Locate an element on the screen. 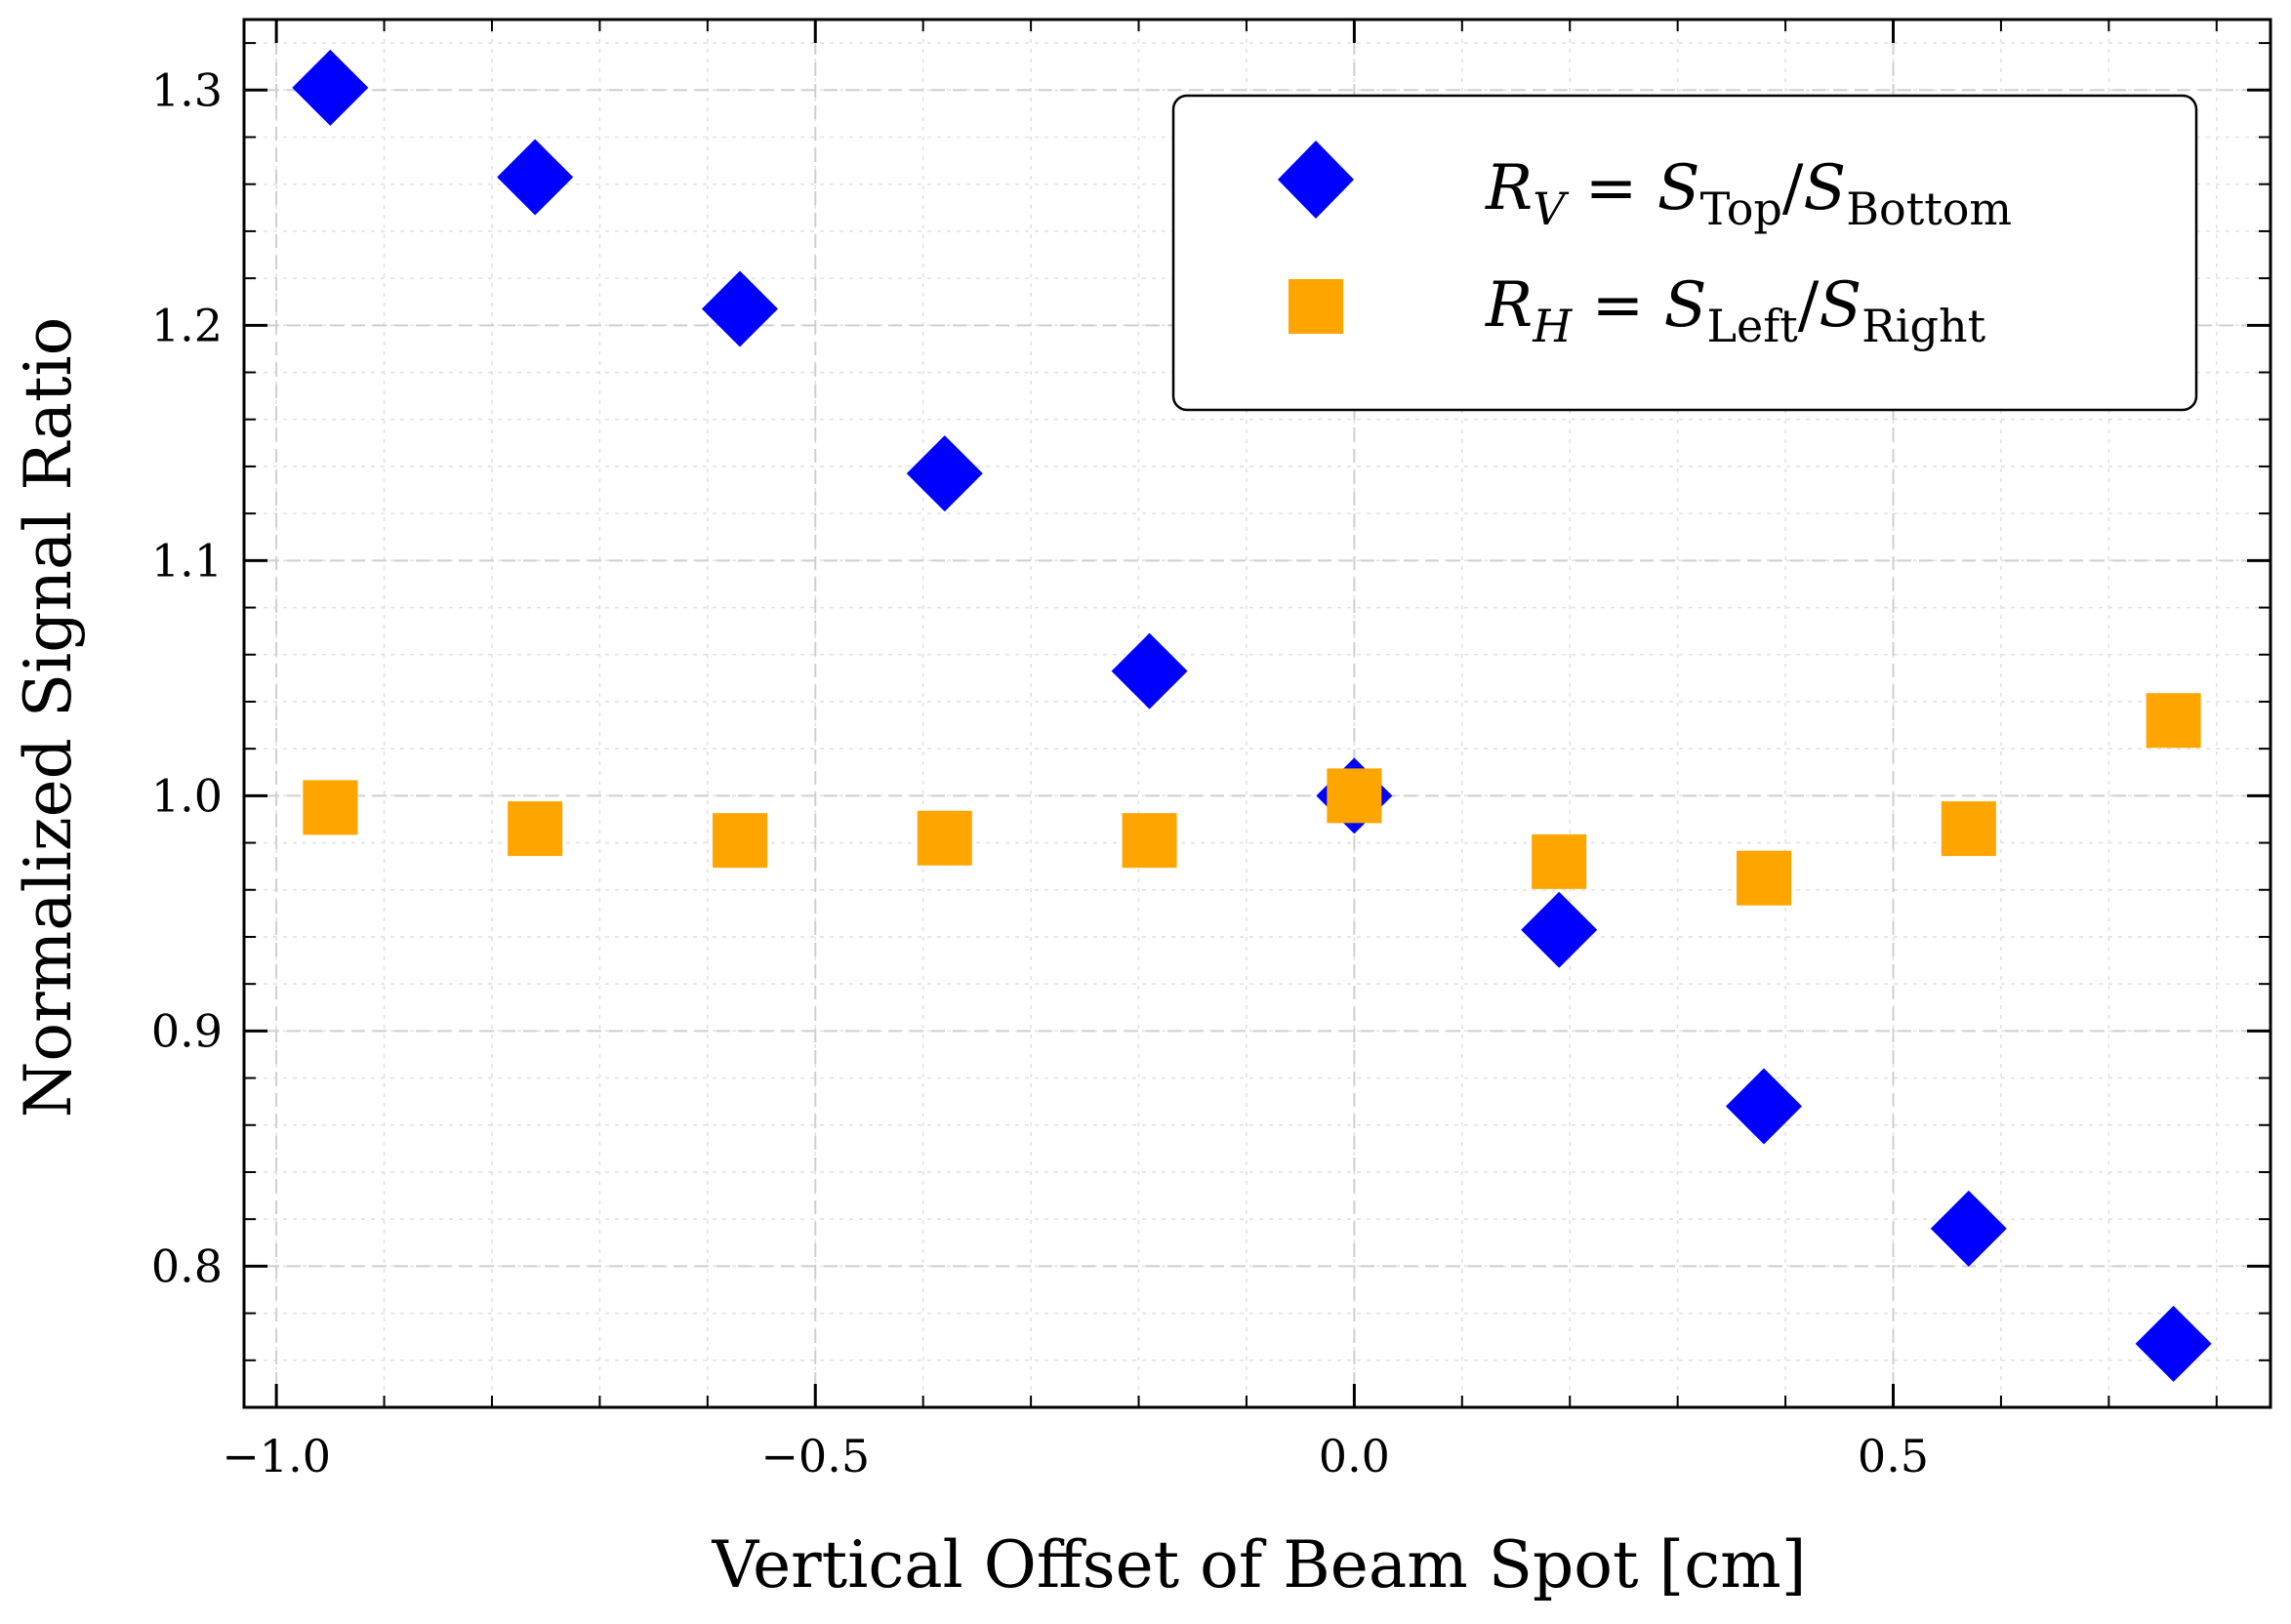 This screenshot has height=1624, width=2291. y-axis-title: Normalized Signal Ratio is located at coordinates (48, 717).